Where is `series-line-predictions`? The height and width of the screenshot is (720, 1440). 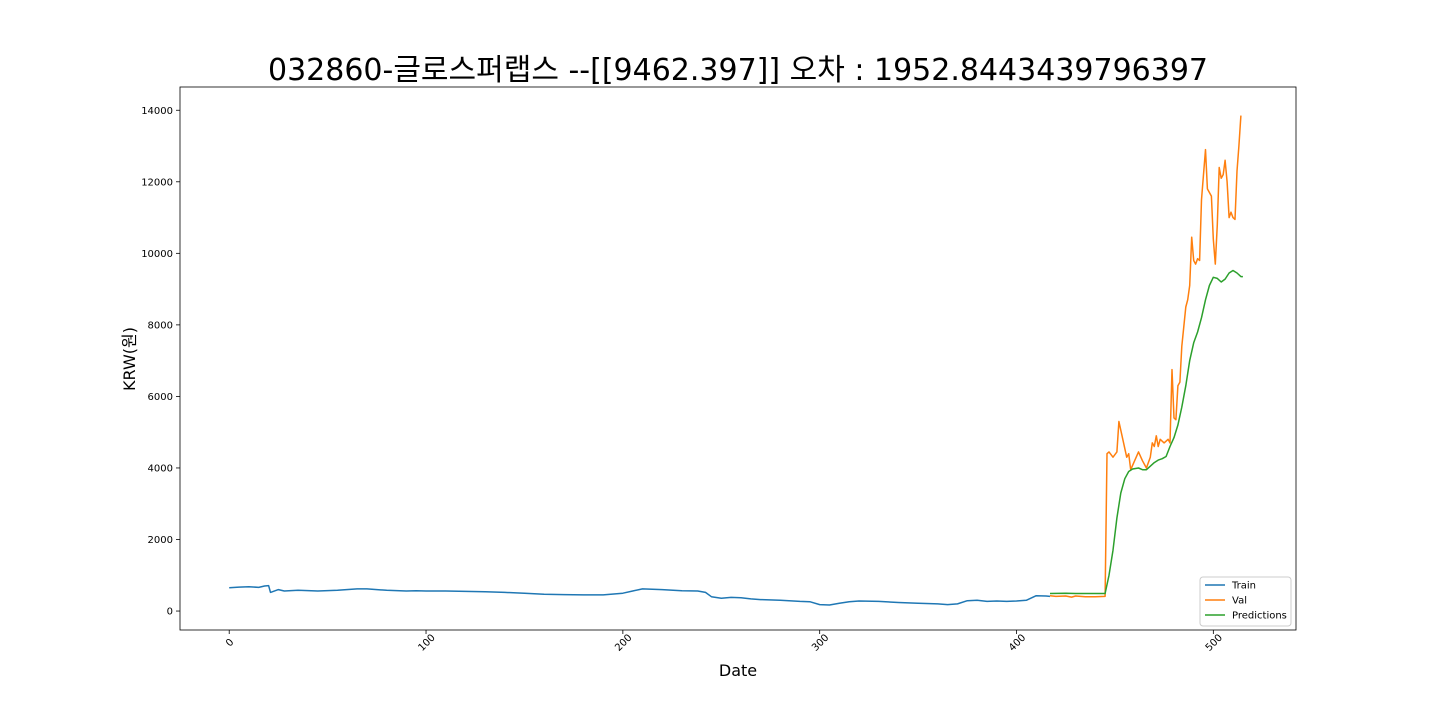 series-line-predictions is located at coordinates (1146, 432).